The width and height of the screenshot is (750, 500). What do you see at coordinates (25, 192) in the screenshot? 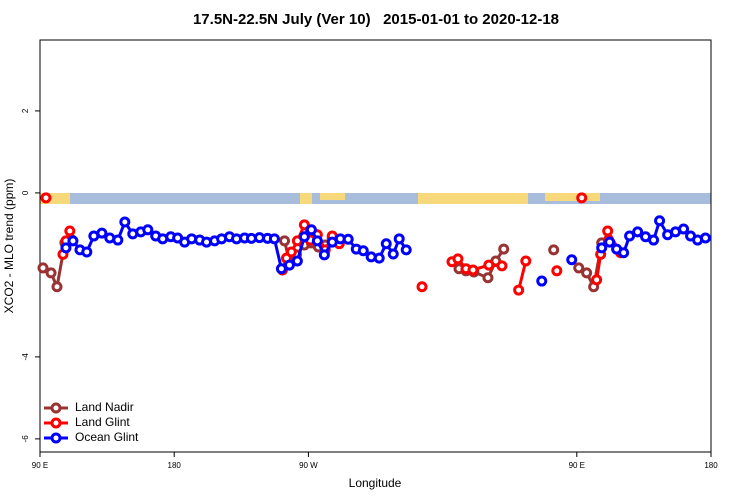
I see `y-tick-label: 0` at bounding box center [25, 192].